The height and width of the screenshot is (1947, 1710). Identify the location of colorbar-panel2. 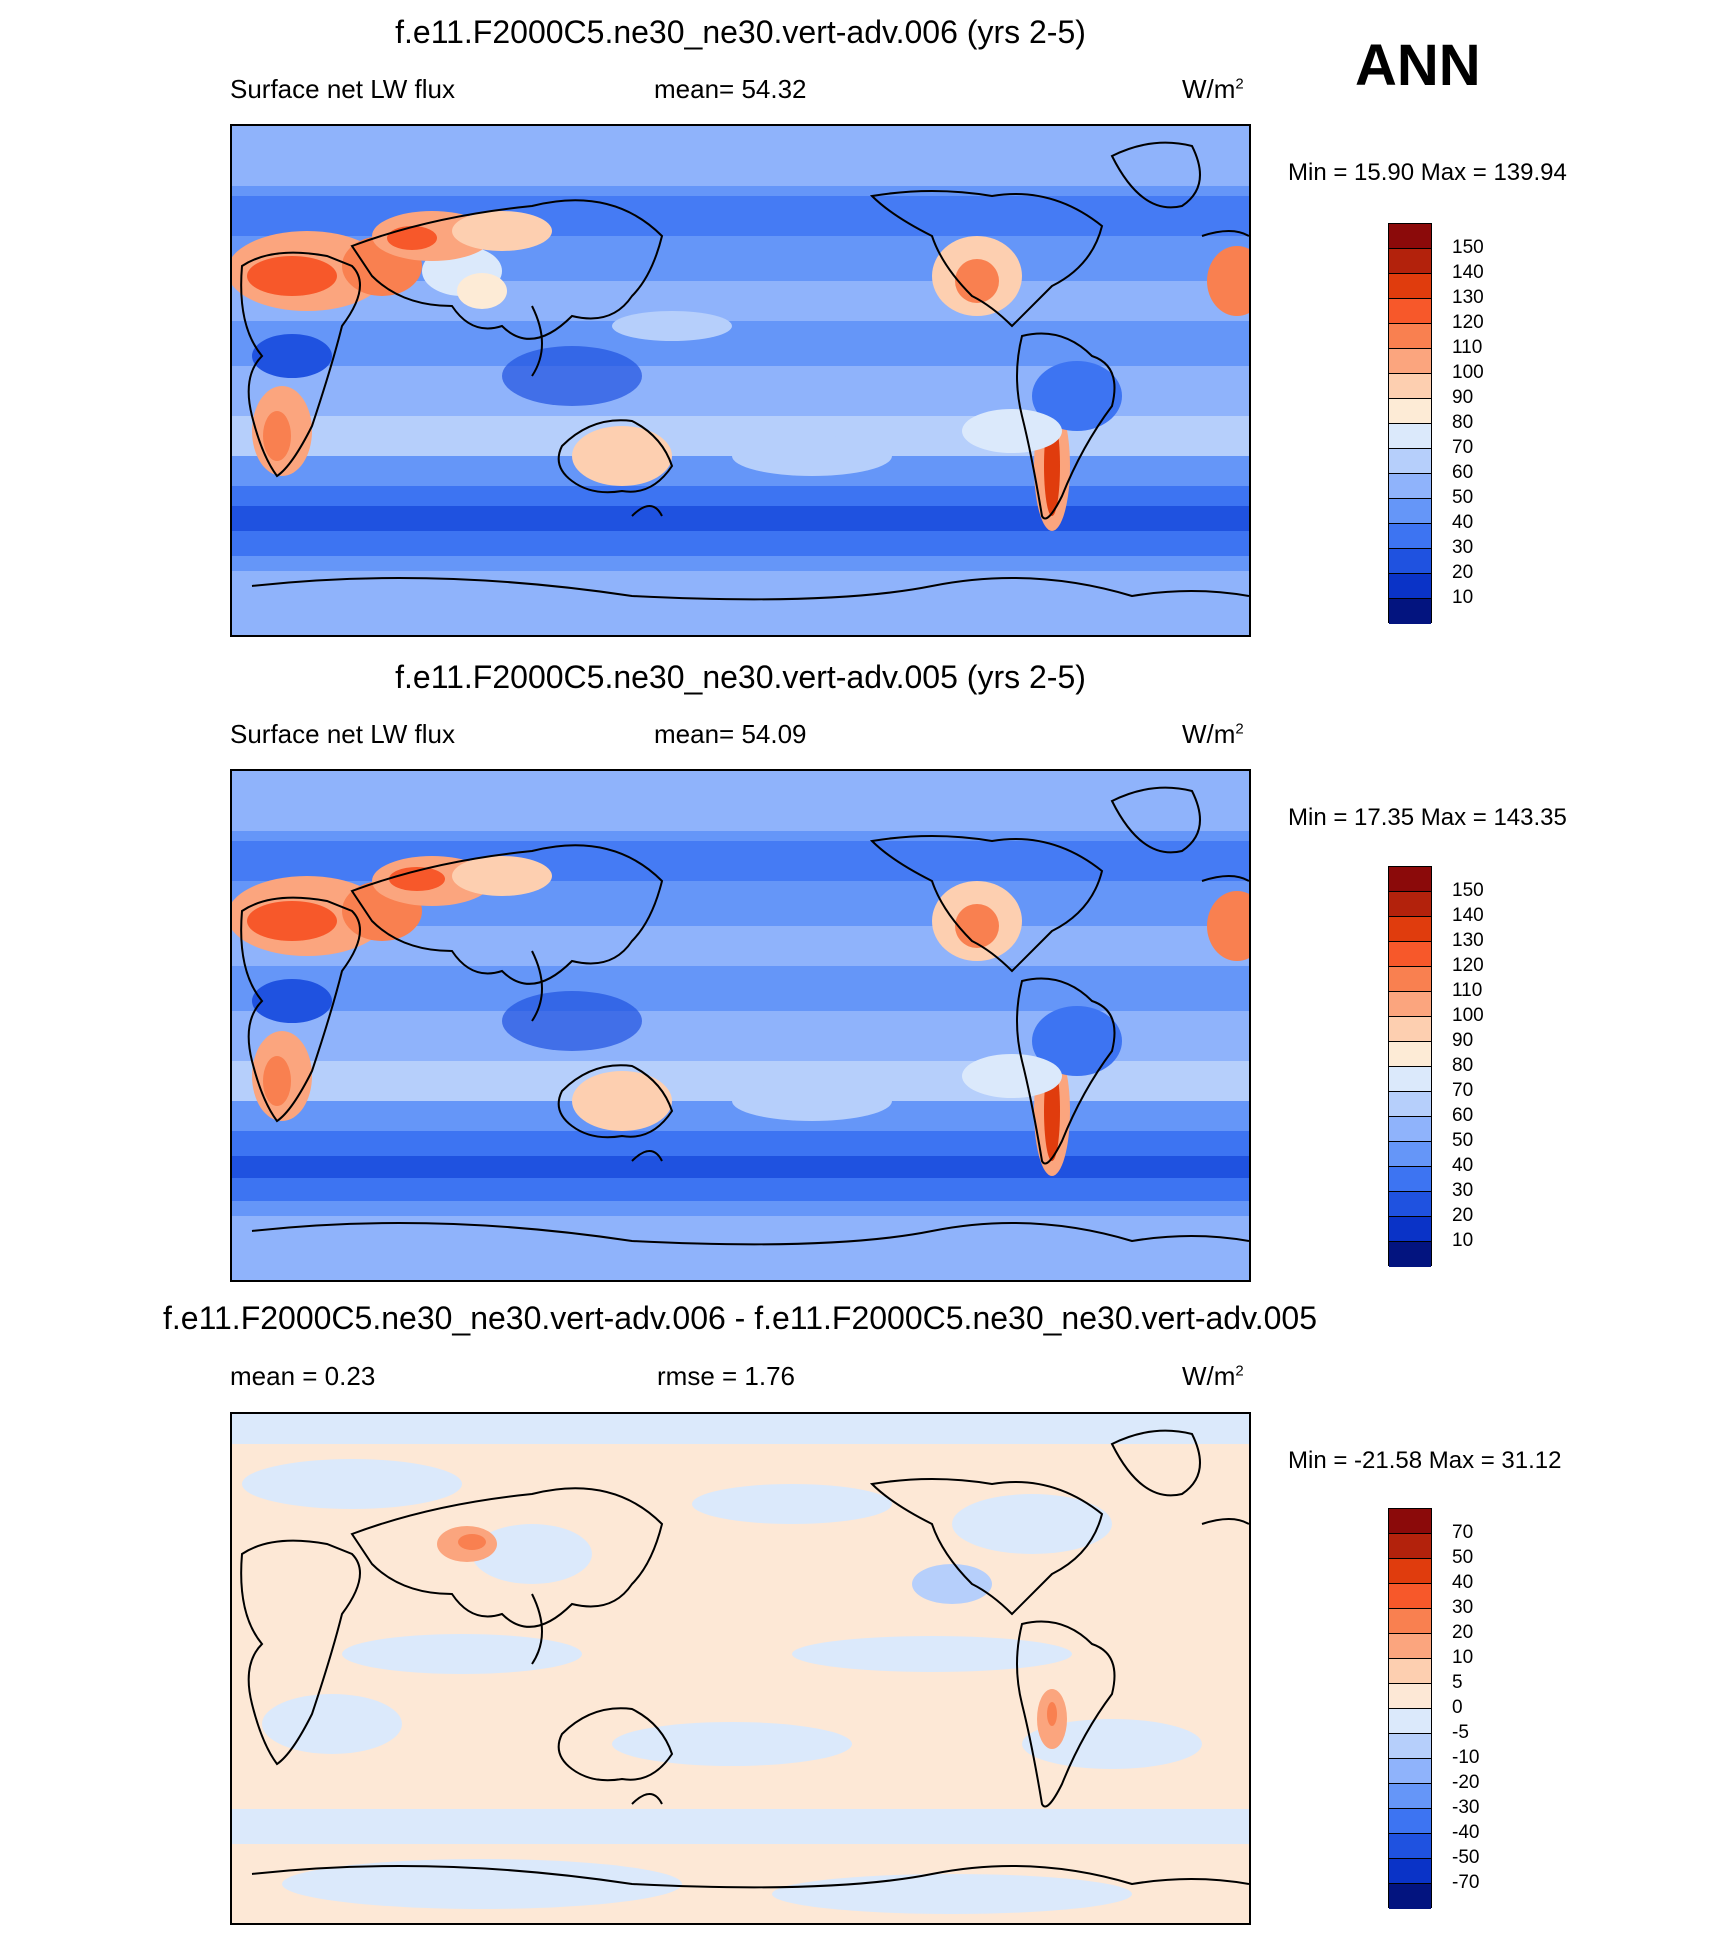
(1410, 1066).